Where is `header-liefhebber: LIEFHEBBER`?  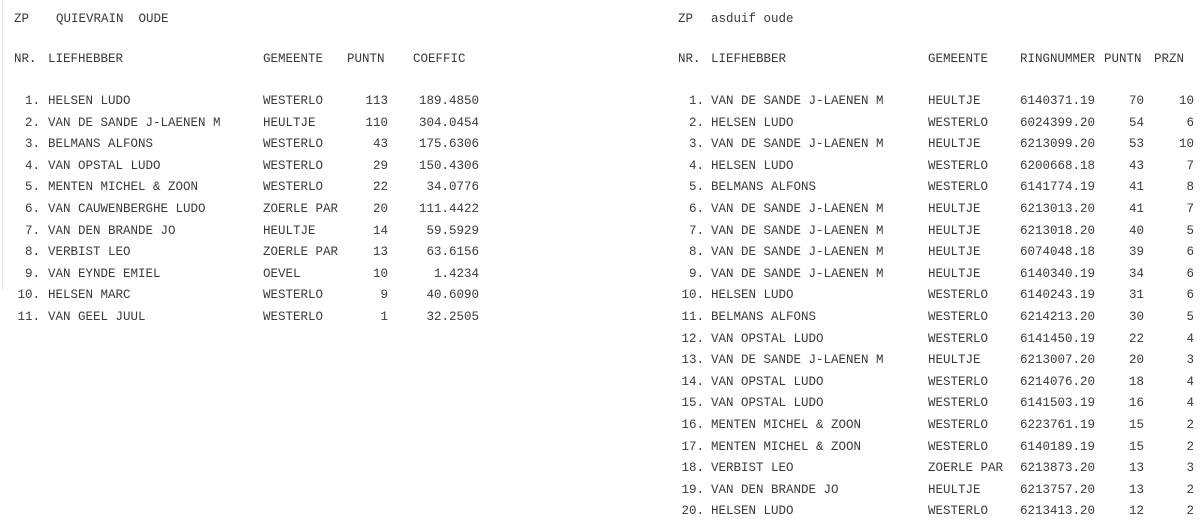 header-liefhebber: LIEFHEBBER is located at coordinates (86, 59).